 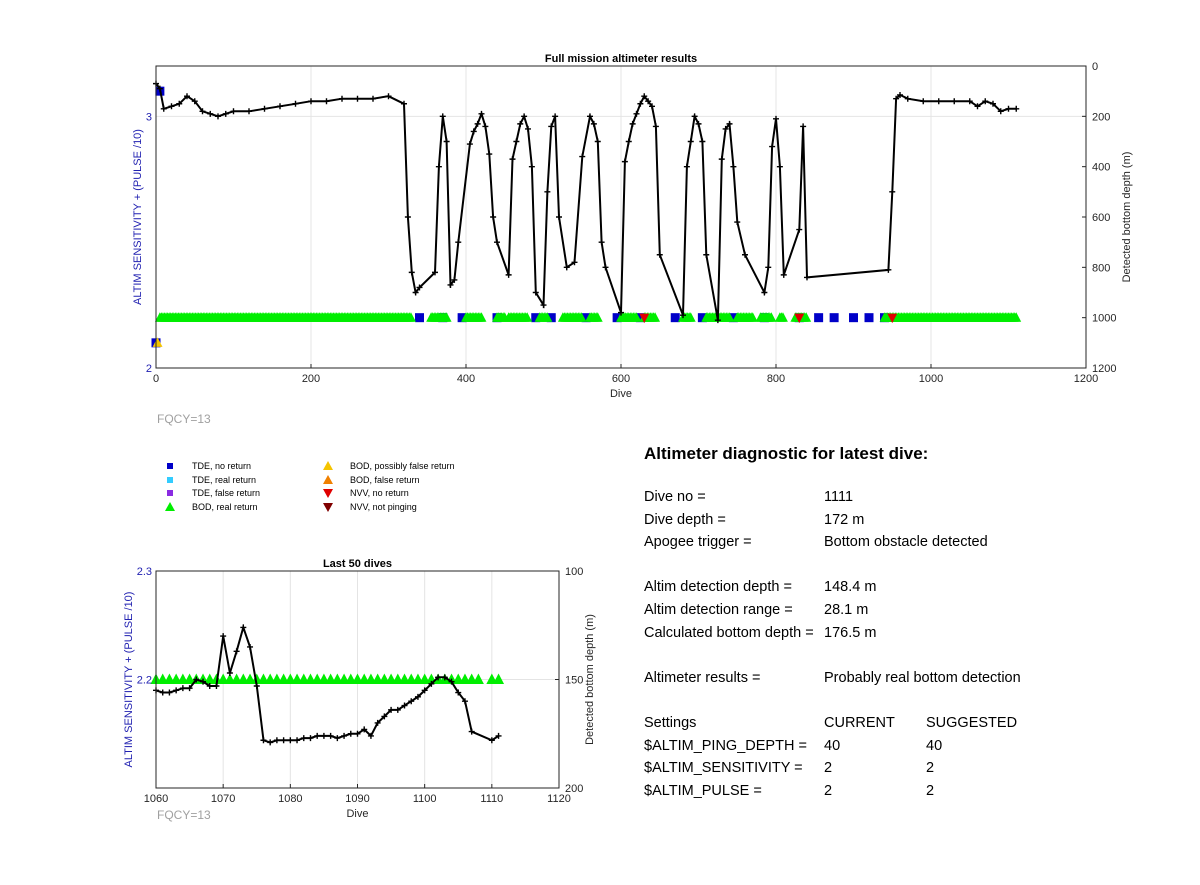 What do you see at coordinates (149, 117) in the screenshot?
I see `y-left-tick-label: 3` at bounding box center [149, 117].